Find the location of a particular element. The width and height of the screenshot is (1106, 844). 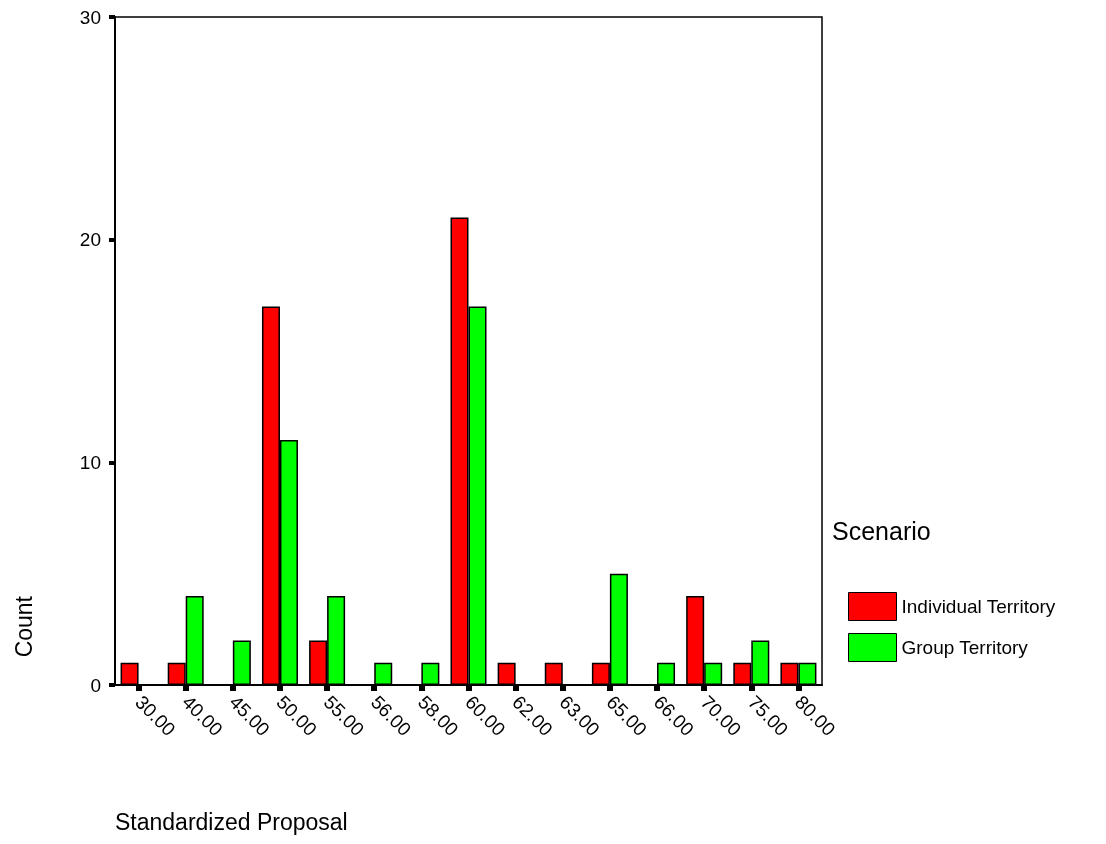

y-axis-title: Count is located at coordinates (23, 626).